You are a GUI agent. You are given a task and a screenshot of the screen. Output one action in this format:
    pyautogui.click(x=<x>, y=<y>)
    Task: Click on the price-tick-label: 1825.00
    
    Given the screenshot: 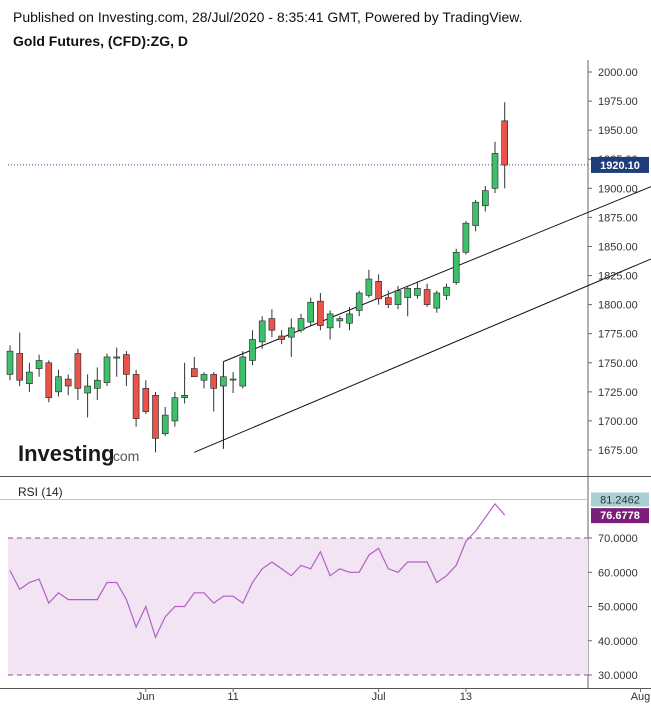 What is the action you would take?
    pyautogui.click(x=618, y=277)
    